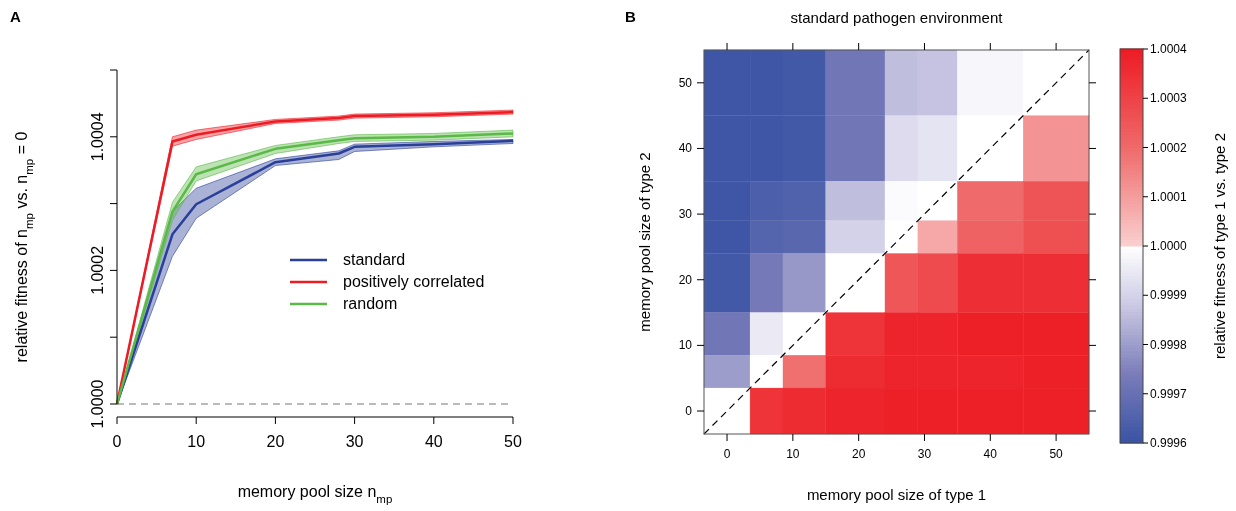 This screenshot has height=511, width=1236. I want to click on color-bar-label: 1.0004, so click(1169, 49).